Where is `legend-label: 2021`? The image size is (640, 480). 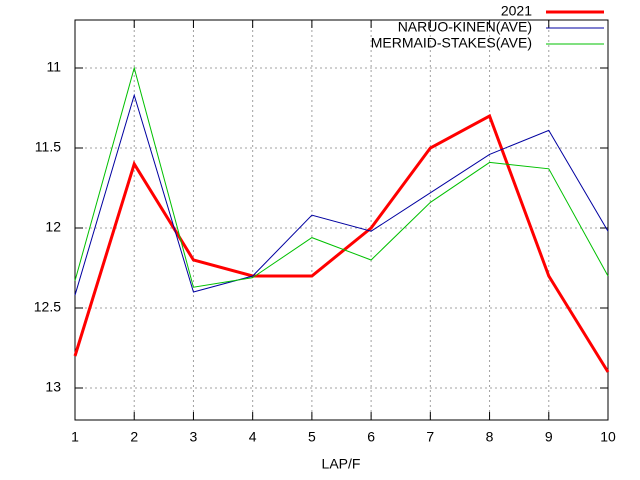
legend-label: 2021 is located at coordinates (516, 11).